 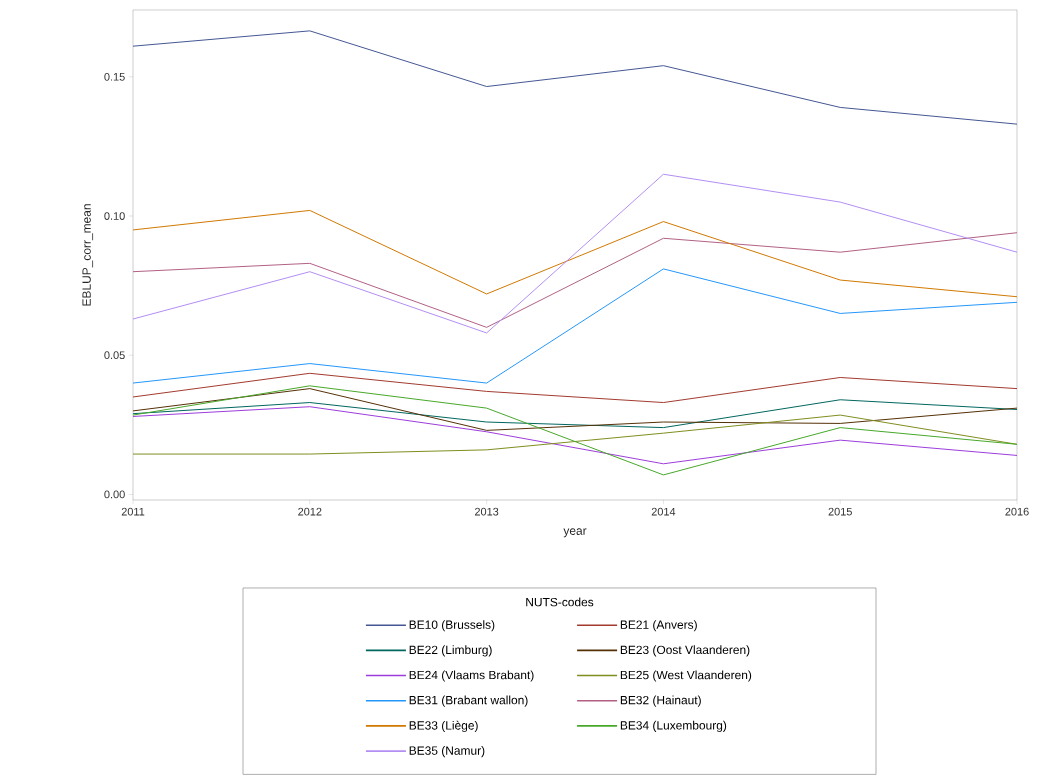 What do you see at coordinates (658, 626) in the screenshot?
I see `legend-label: BE21 (Anvers)` at bounding box center [658, 626].